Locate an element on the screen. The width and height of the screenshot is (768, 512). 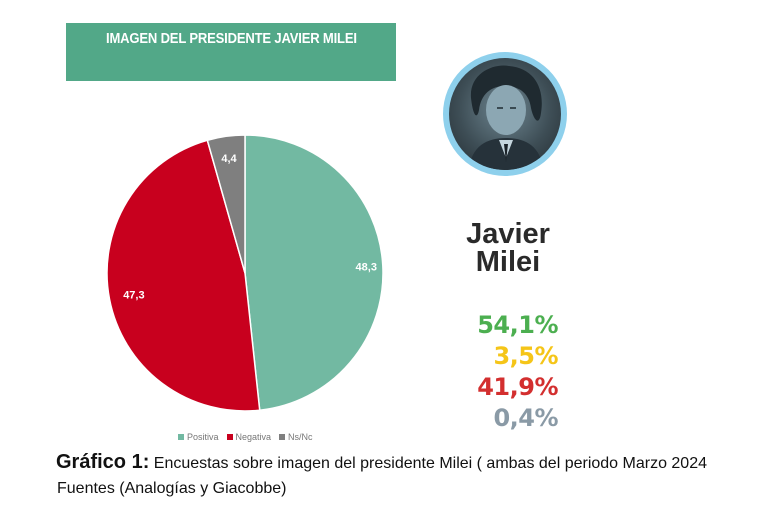
stat-value-4: 0,4% is located at coordinates (525, 418).